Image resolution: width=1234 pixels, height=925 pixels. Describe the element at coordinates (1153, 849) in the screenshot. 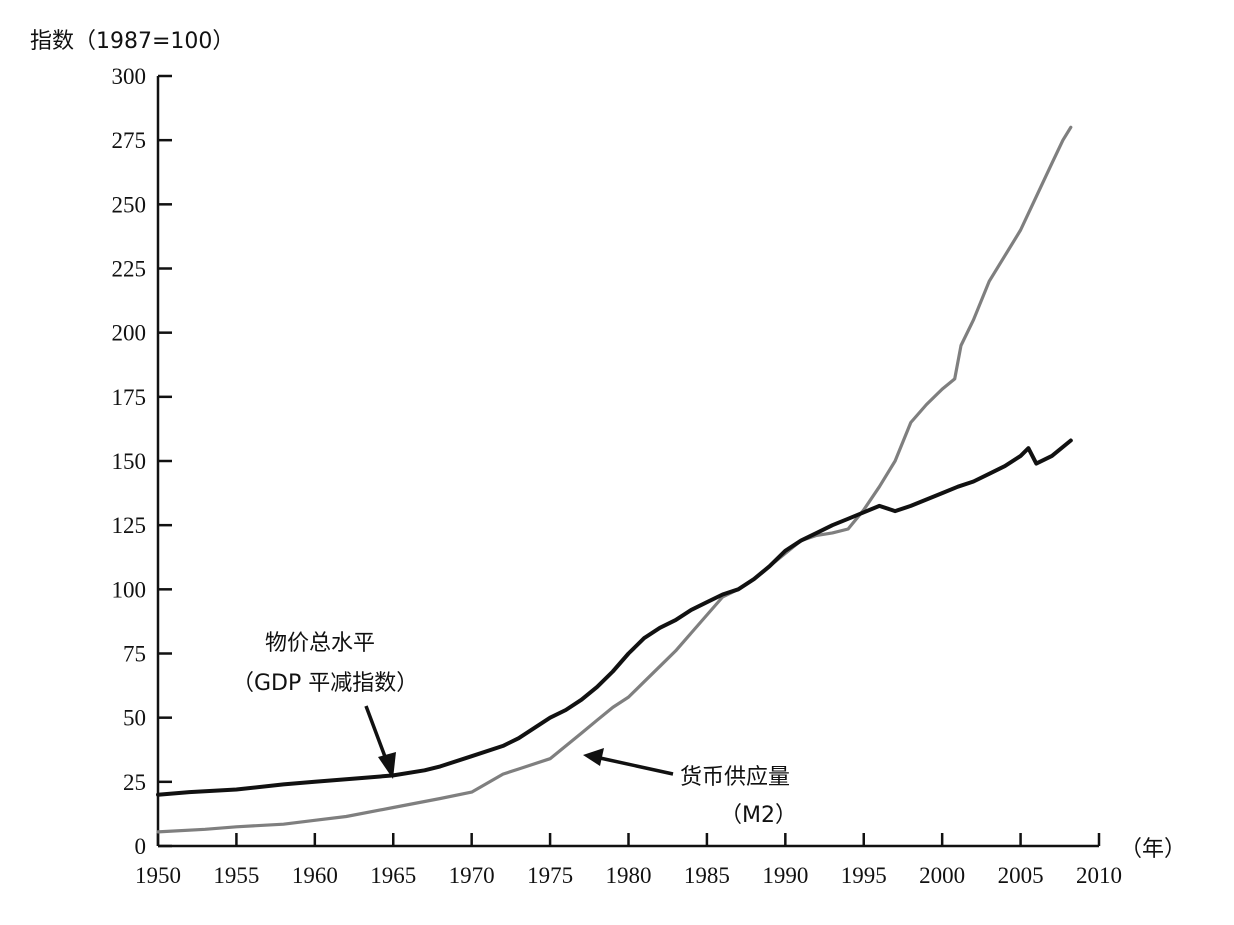

I see `x-axis-title: （年）` at that location.